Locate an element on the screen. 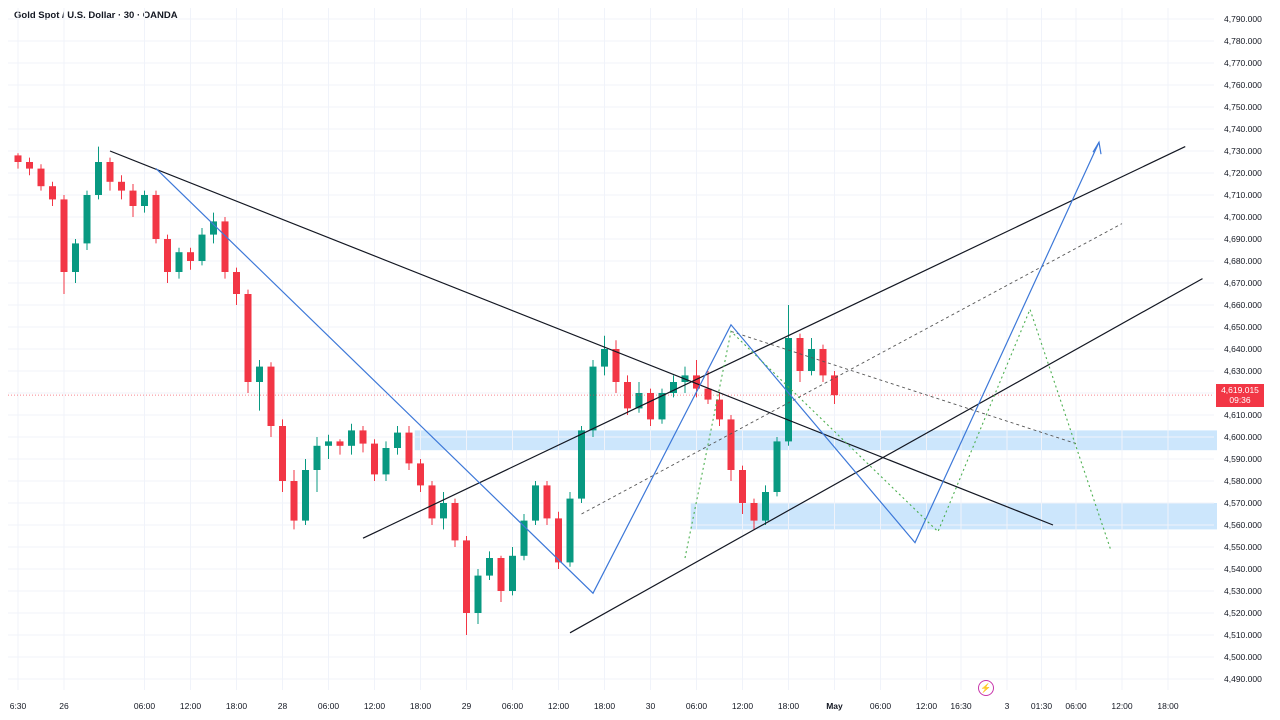 This screenshot has width=1280, height=720. x-tick-label: 28 is located at coordinates (283, 706).